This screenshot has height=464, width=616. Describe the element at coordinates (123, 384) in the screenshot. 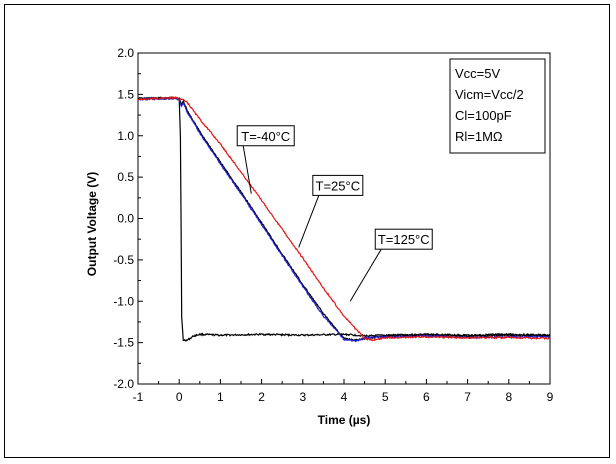

I see `y-tick-label: -2.0` at that location.